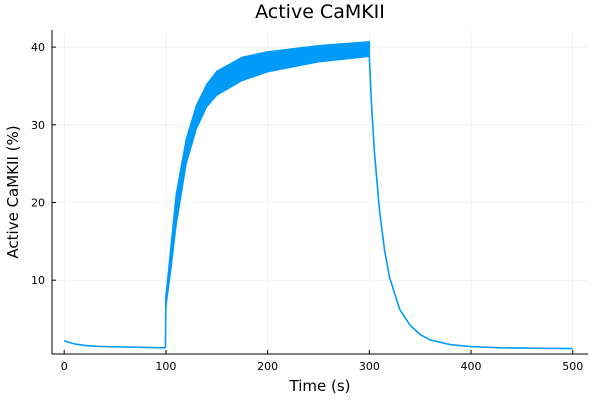 The width and height of the screenshot is (600, 400). What do you see at coordinates (267, 366) in the screenshot?
I see `x-tick-label: 200` at bounding box center [267, 366].